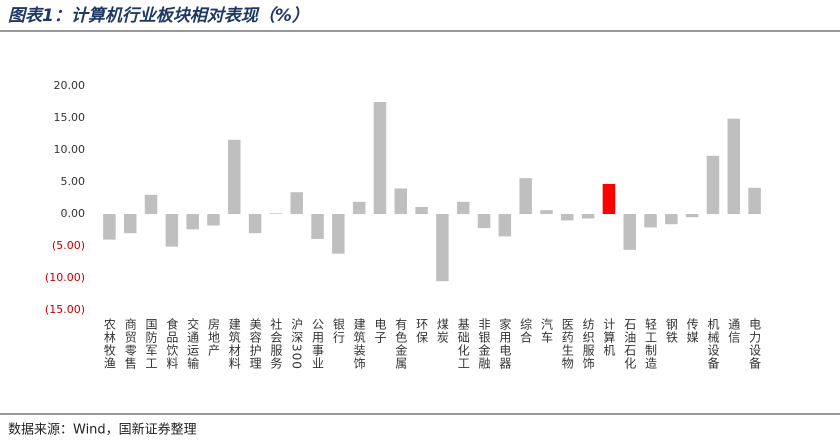 The image size is (840, 443). I want to click on x-tick-label: 电子, so click(380, 331).